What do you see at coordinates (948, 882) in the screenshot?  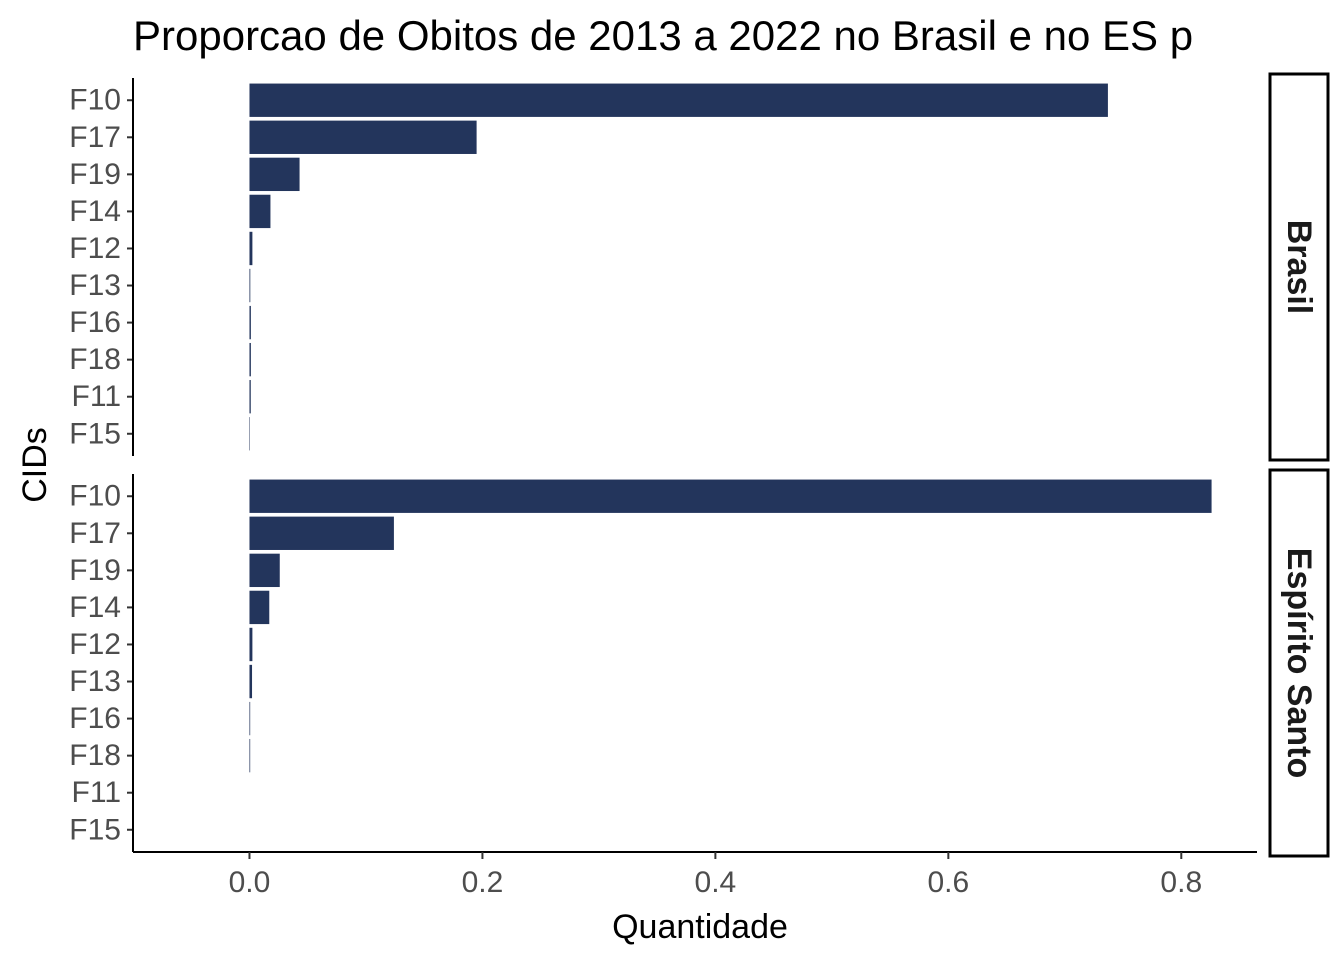 I see `x-tick-label: 0.6` at bounding box center [948, 882].